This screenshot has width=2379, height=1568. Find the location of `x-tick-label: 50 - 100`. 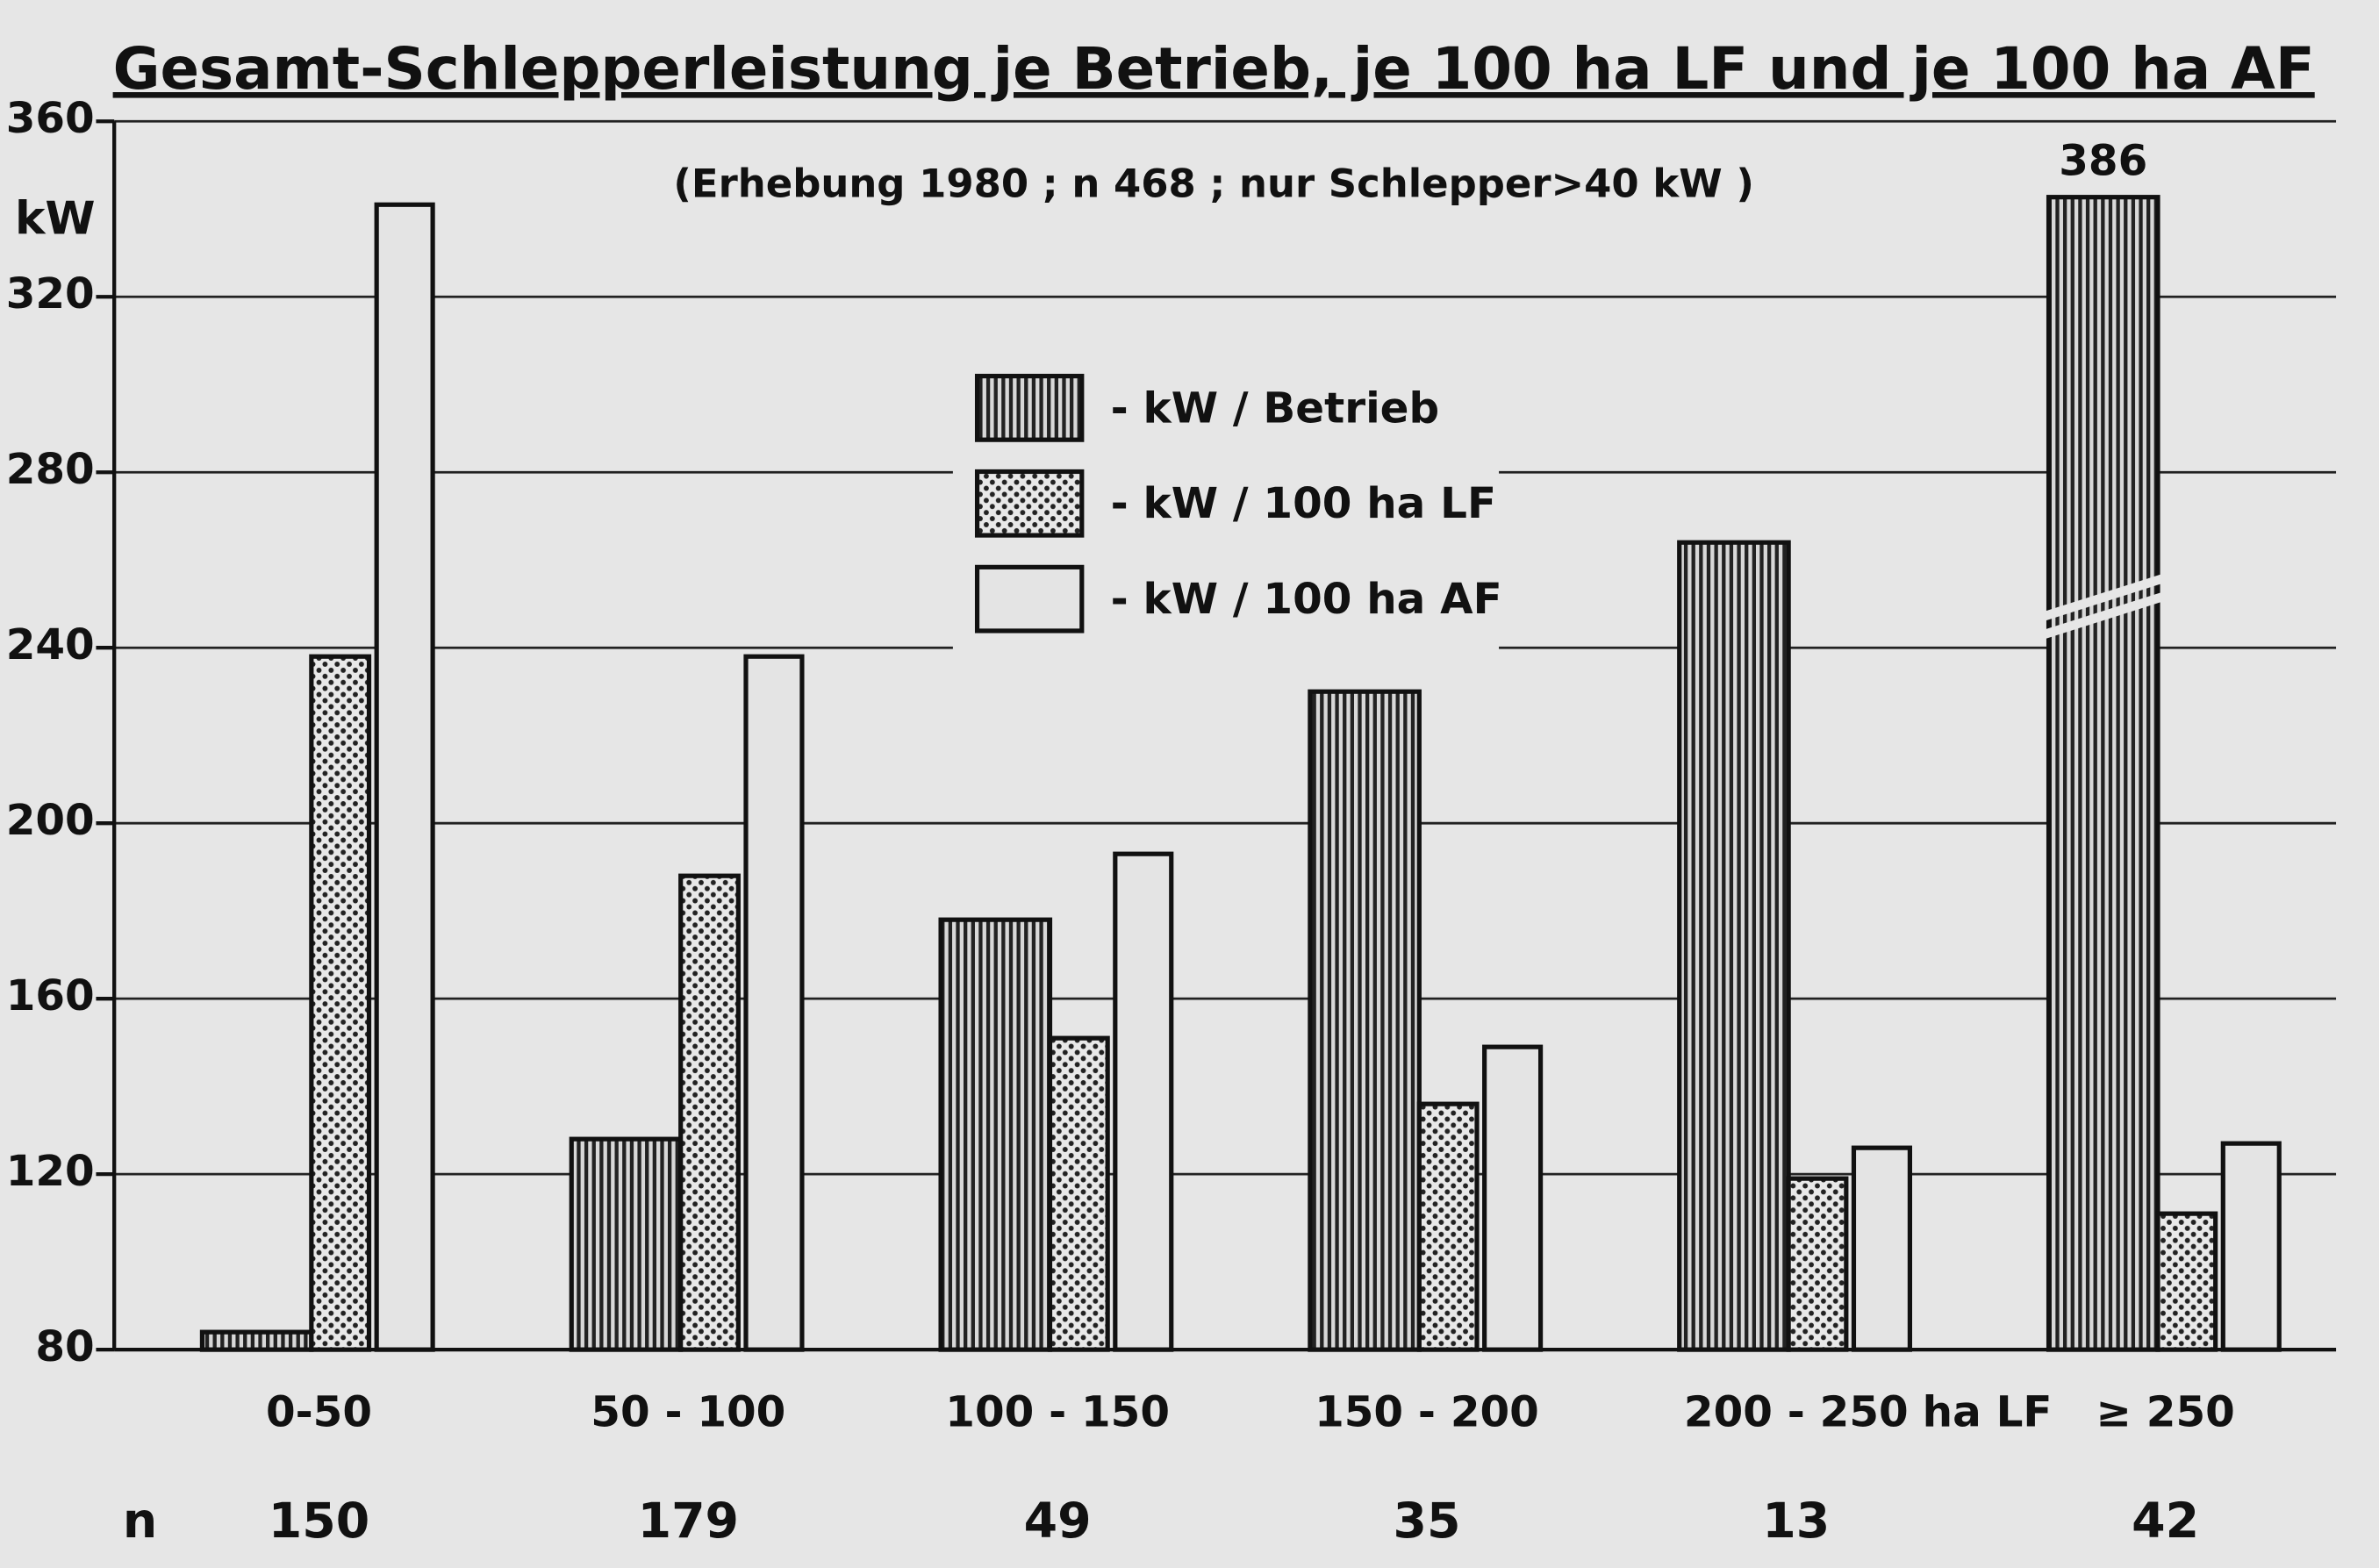

x-tick-label: 50 - 100 is located at coordinates (688, 1411).